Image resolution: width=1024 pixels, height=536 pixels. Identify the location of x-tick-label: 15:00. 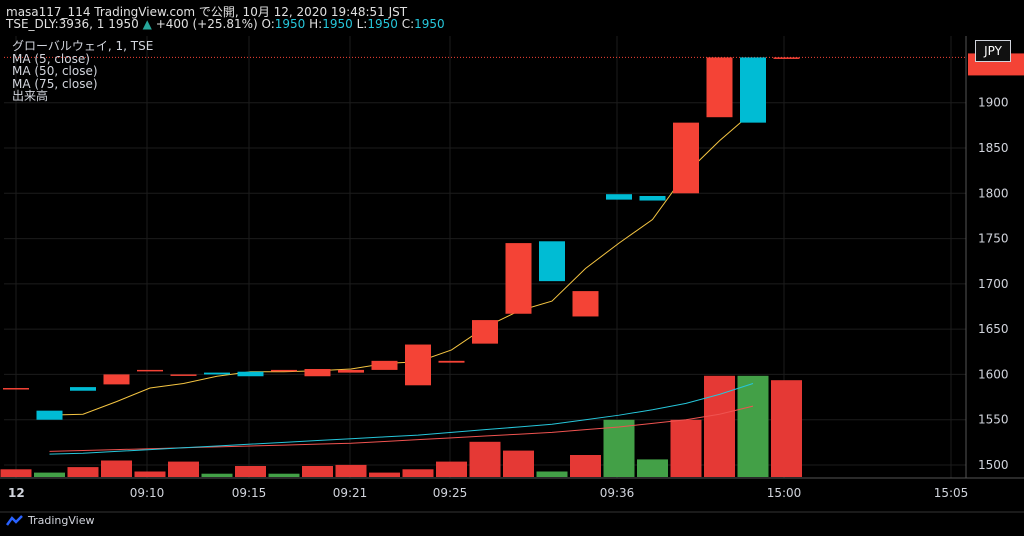
(784, 493).